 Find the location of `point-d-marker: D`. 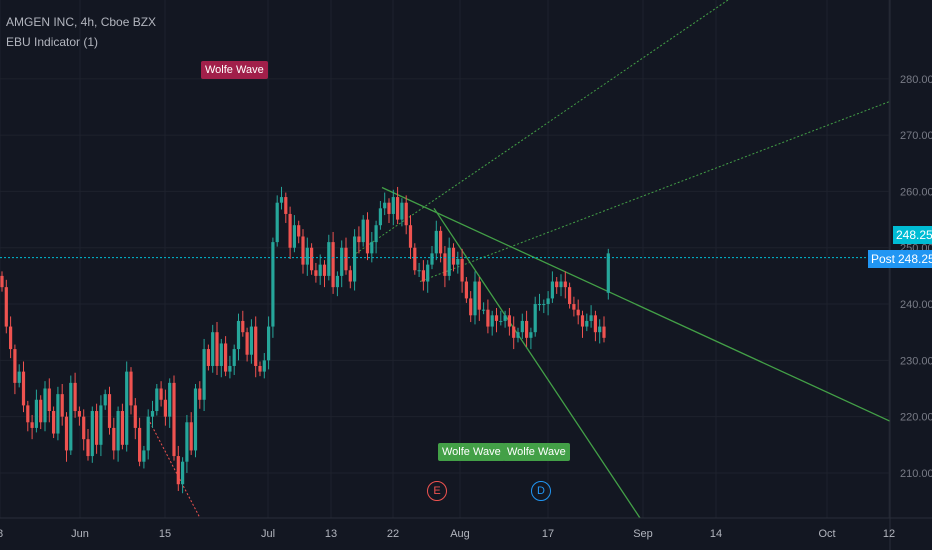

point-d-marker: D is located at coordinates (541, 491).